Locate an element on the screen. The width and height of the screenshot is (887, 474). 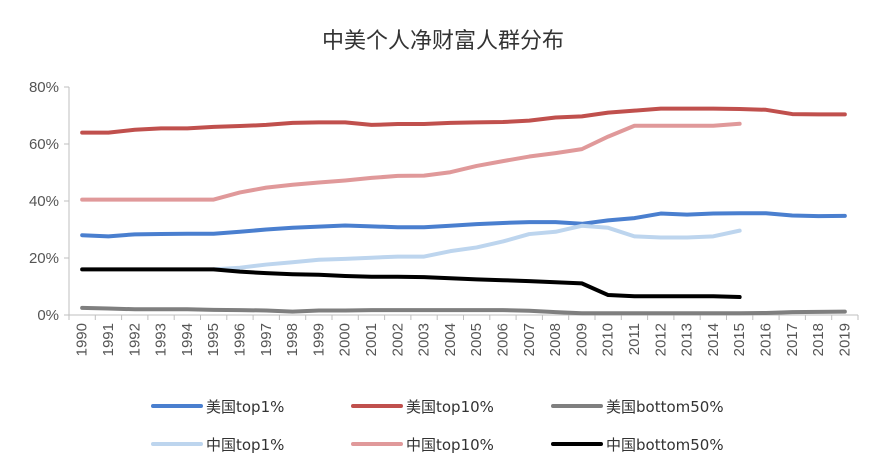
x-tick-label: 1996 is located at coordinates (239, 339).